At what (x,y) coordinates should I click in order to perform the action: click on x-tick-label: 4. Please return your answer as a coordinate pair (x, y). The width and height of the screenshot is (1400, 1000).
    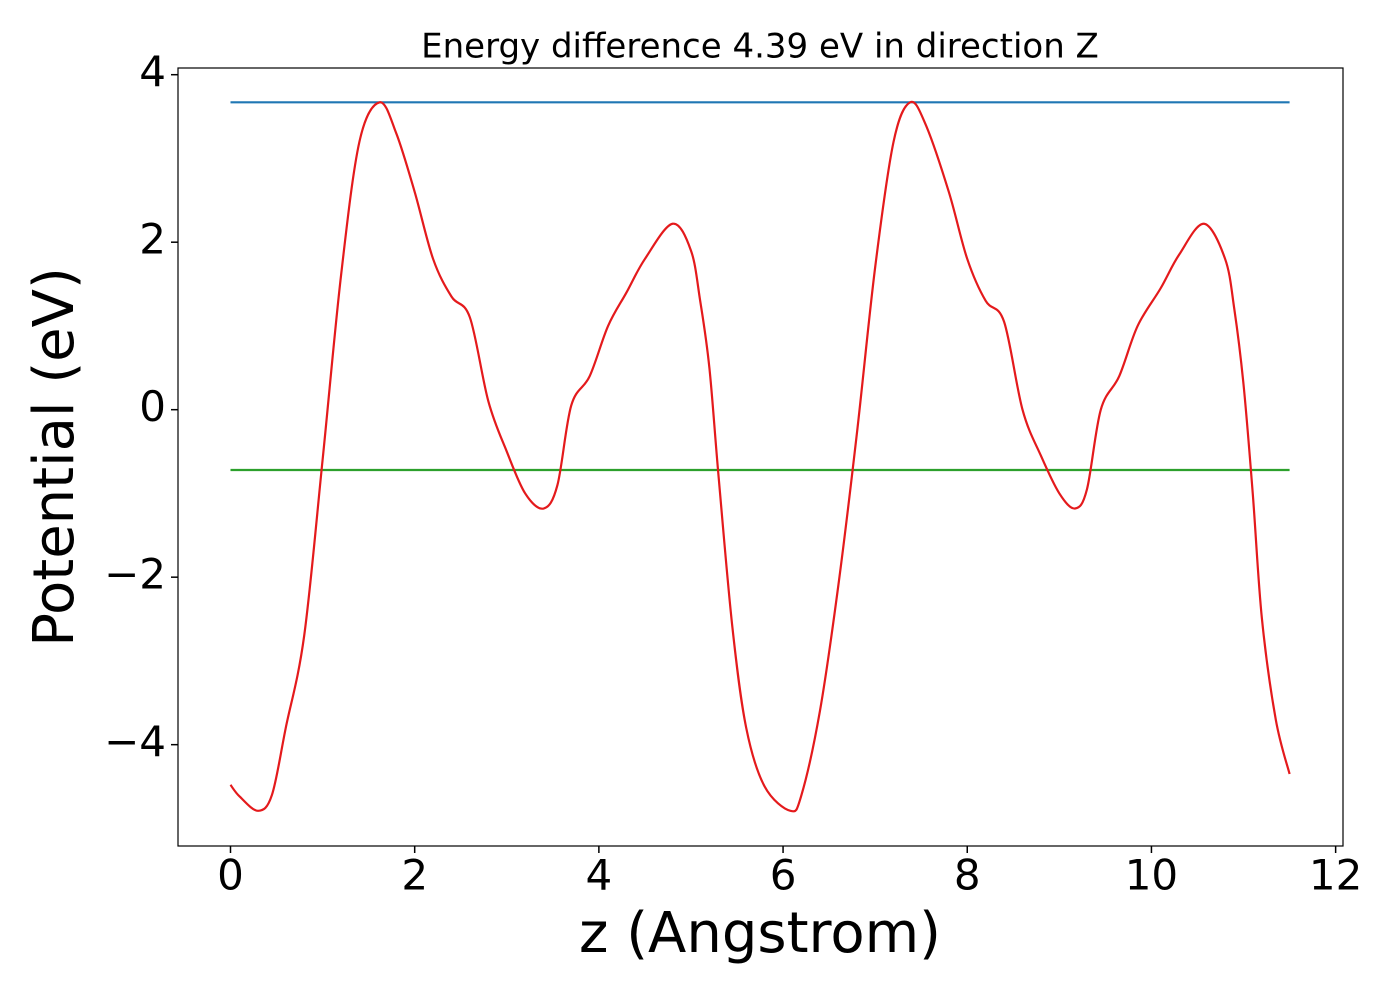
    Looking at the image, I should click on (599, 875).